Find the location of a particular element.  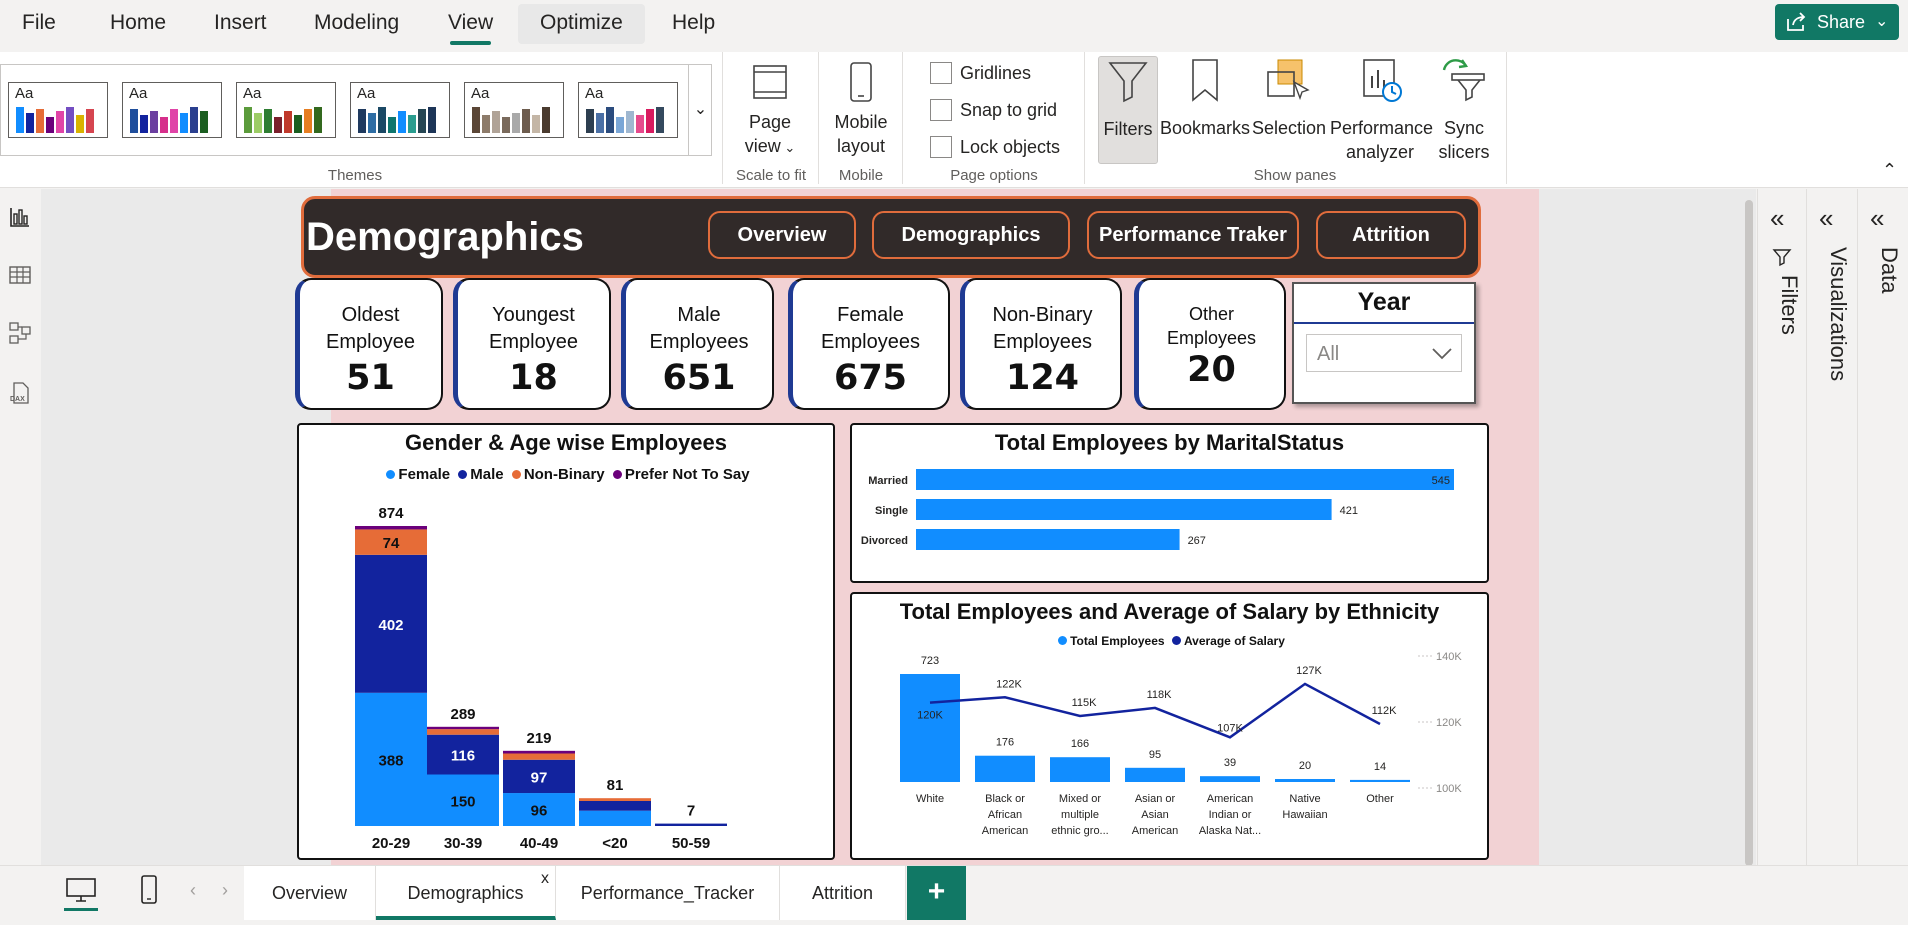

page-view-label-1: Page is located at coordinates (770, 122).